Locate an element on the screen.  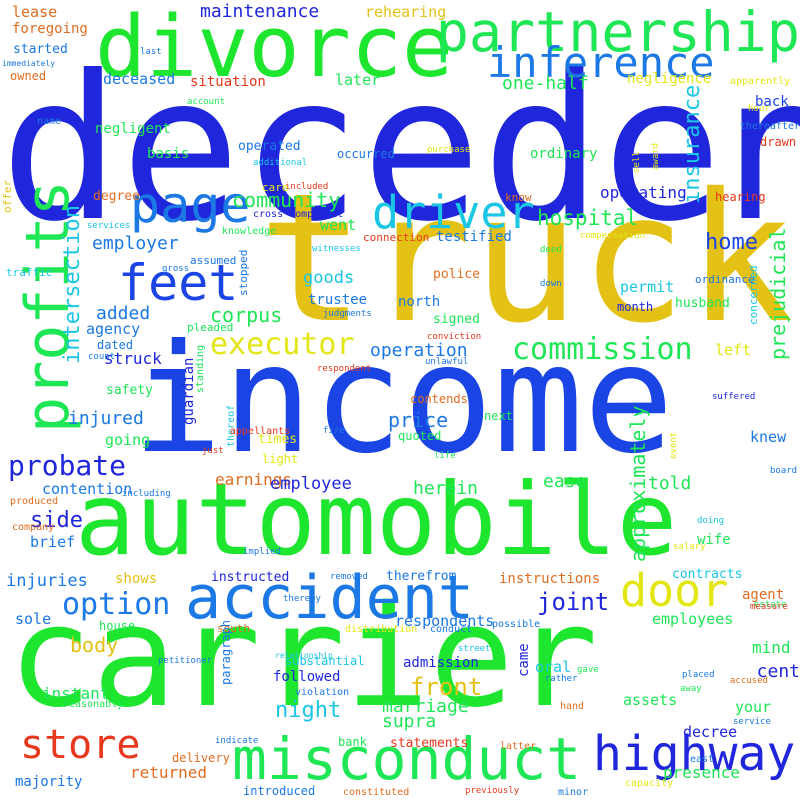
word-sole: sole is located at coordinates (33, 619).